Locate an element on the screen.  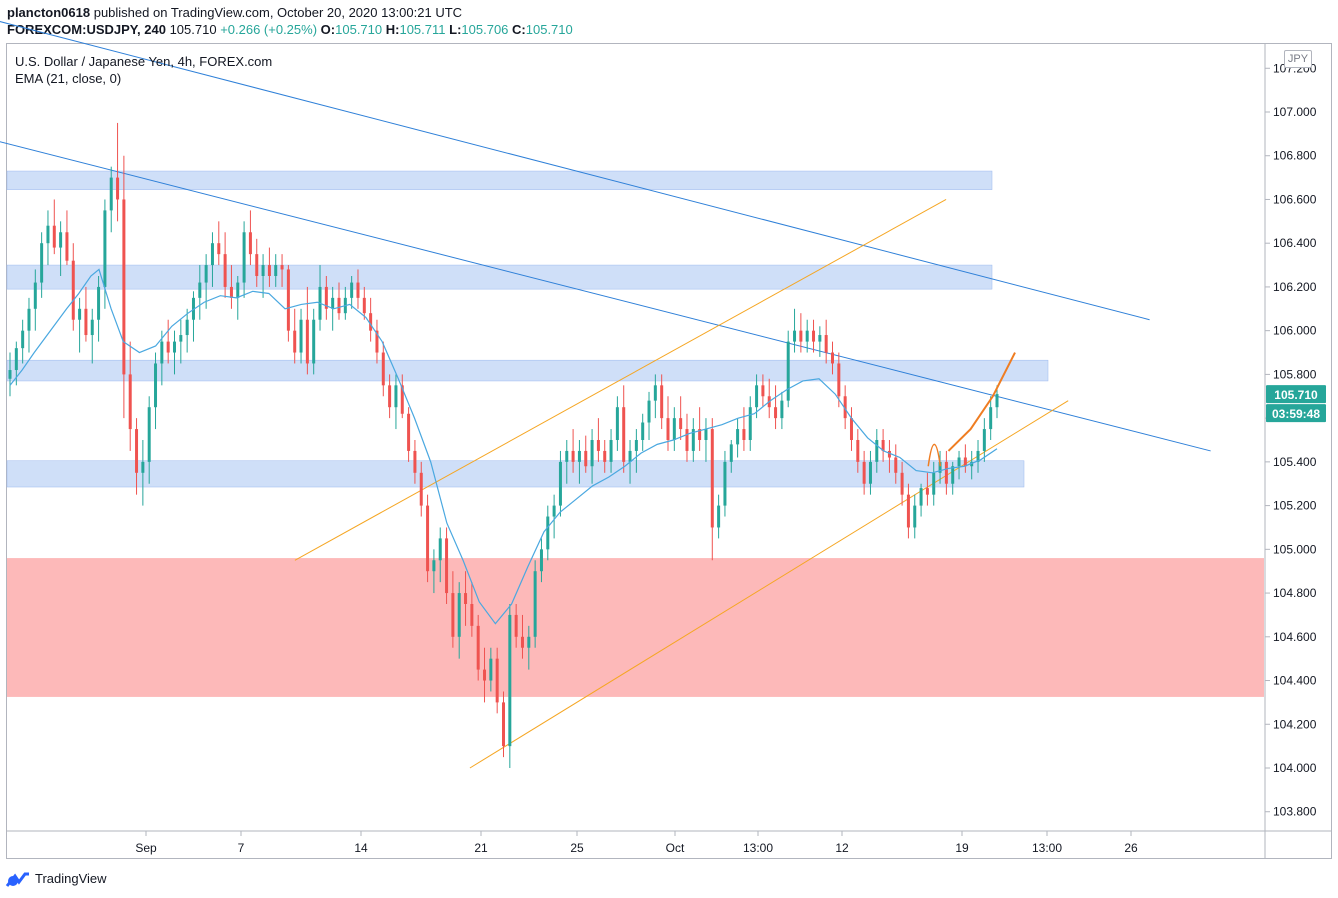
price-tick-label: 106.800 is located at coordinates (1295, 156).